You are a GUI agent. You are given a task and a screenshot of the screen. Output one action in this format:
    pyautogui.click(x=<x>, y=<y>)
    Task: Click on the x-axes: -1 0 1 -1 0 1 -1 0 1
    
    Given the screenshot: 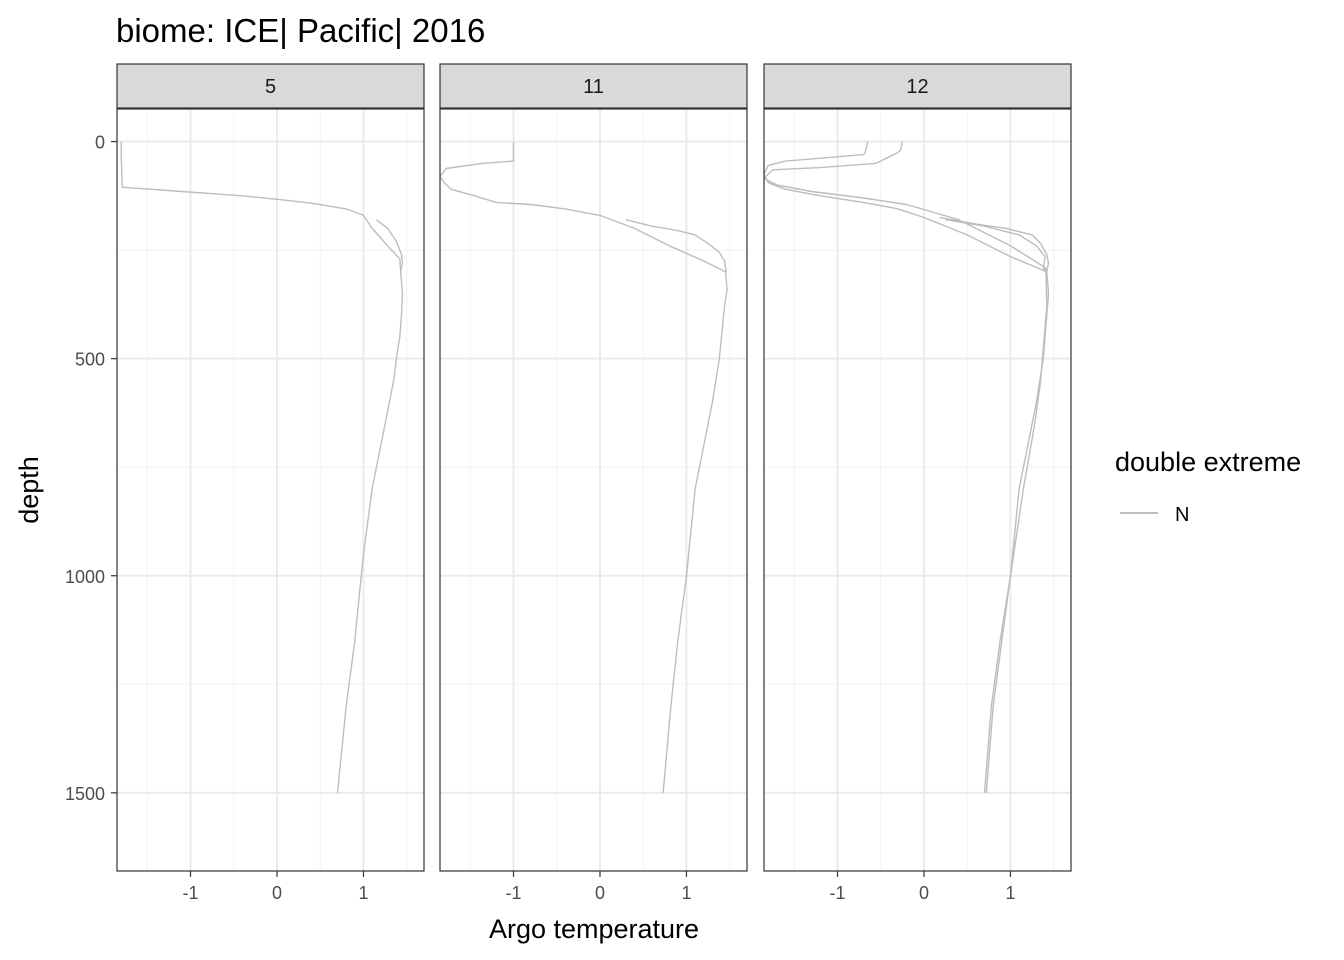 What is the action you would take?
    pyautogui.click(x=598, y=887)
    